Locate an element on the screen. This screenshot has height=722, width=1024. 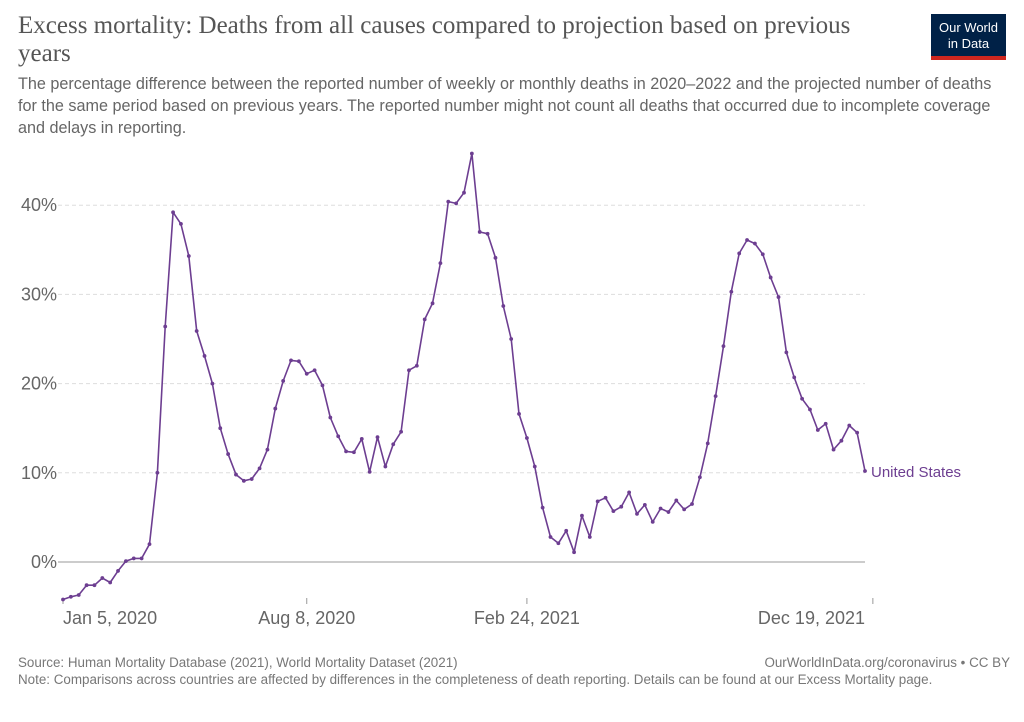
license-link: OurWorldInData.org/coronavirus • CC BY is located at coordinates (887, 662).